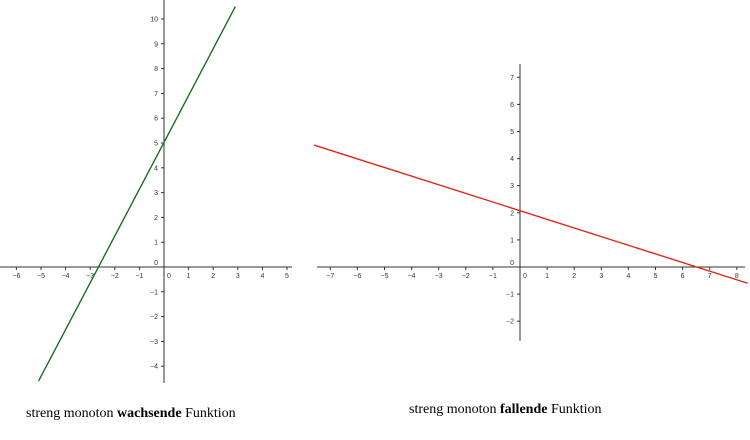 The height and width of the screenshot is (440, 750). What do you see at coordinates (149, 413) in the screenshot?
I see `caption-increasing-bold: wachsende` at bounding box center [149, 413].